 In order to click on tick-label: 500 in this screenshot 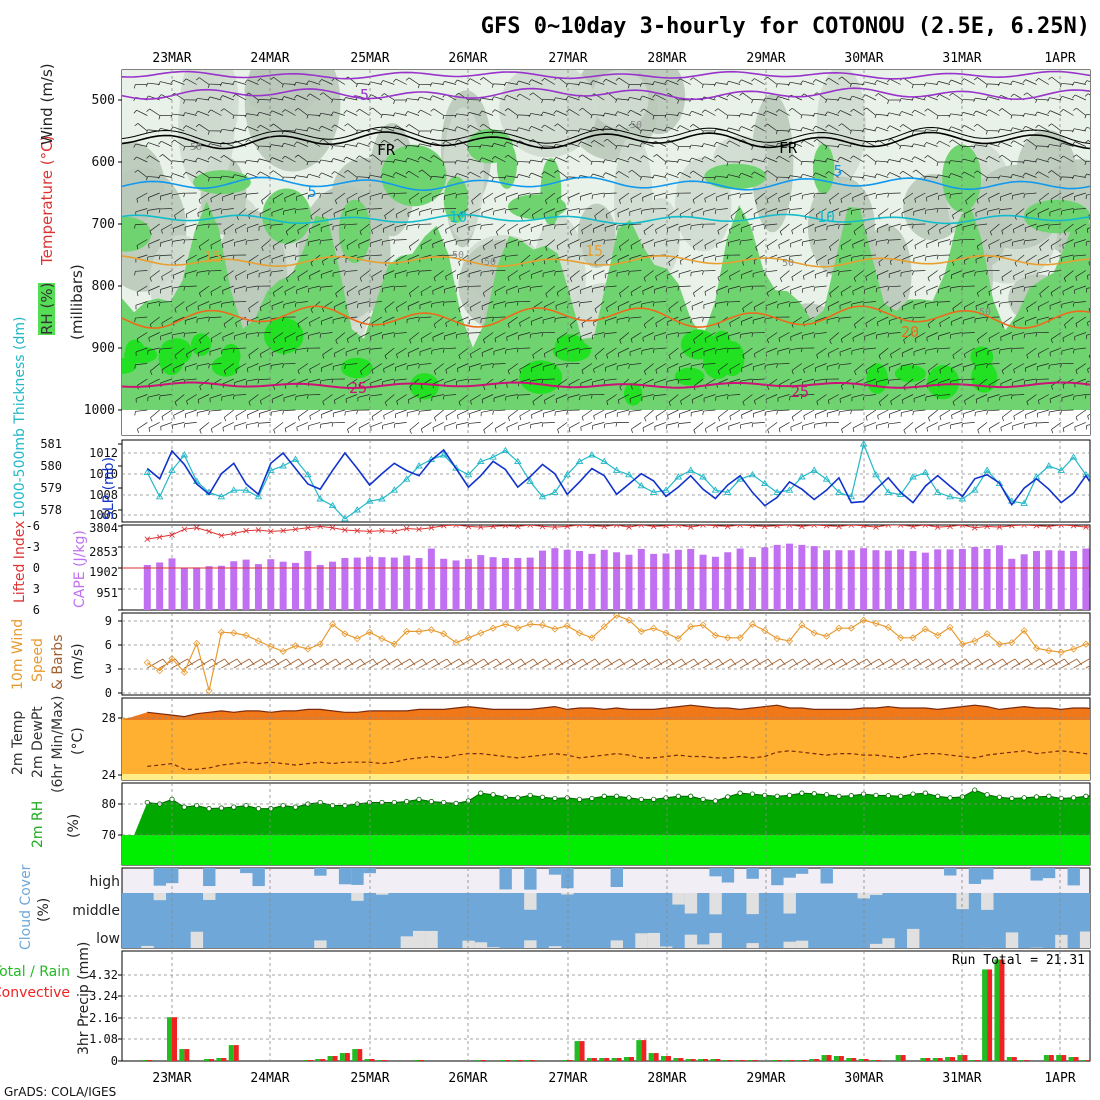, I will do `click(103, 100)`.